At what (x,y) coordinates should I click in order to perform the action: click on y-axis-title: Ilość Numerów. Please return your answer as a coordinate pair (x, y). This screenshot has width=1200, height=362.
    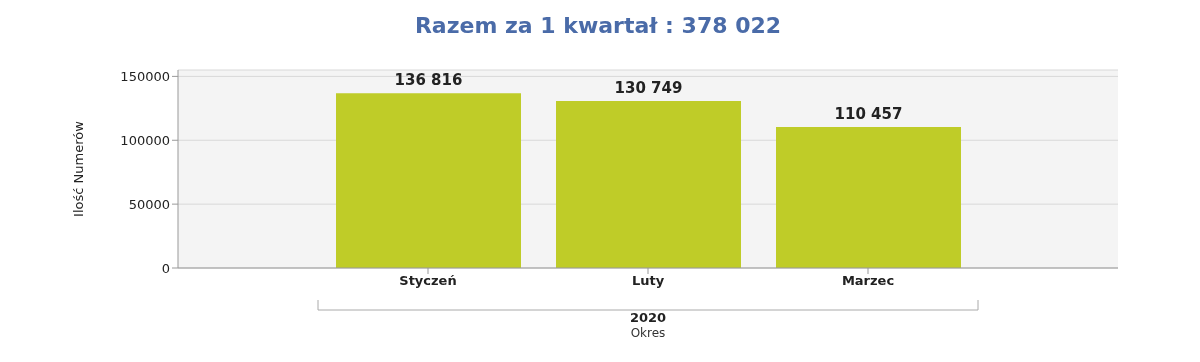
    Looking at the image, I should click on (78, 168).